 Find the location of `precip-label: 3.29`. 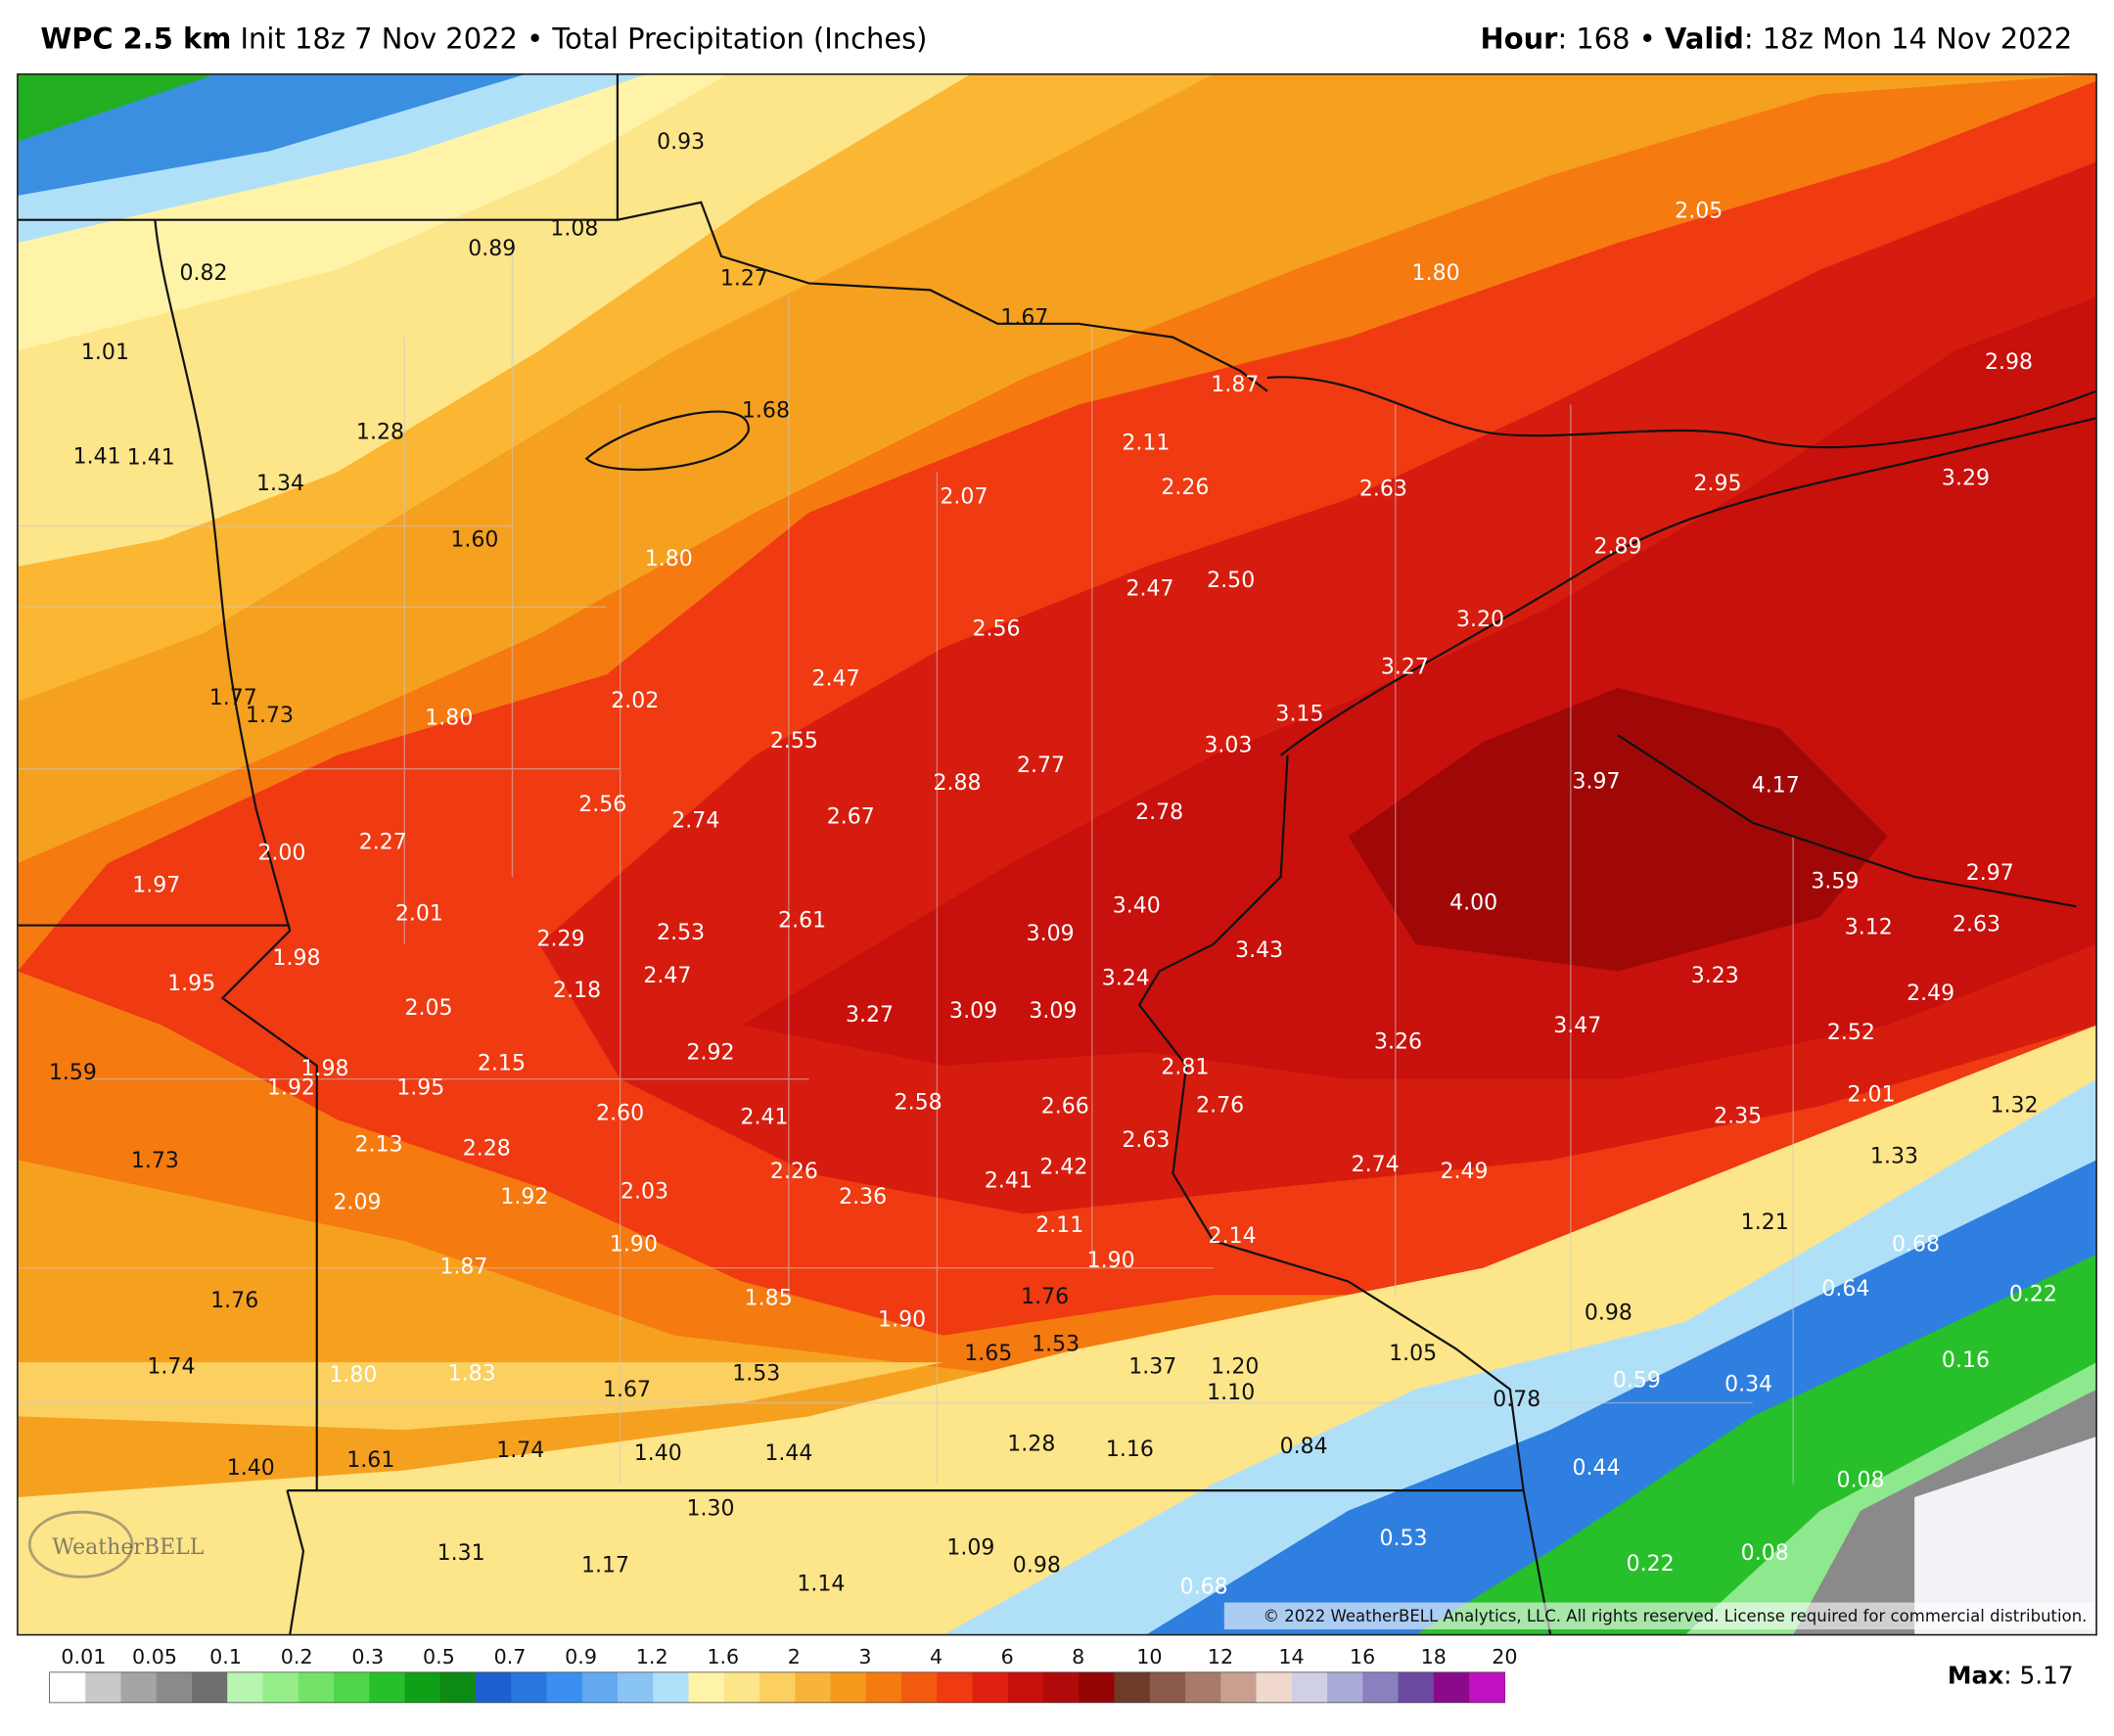

precip-label: 3.29 is located at coordinates (1966, 478).